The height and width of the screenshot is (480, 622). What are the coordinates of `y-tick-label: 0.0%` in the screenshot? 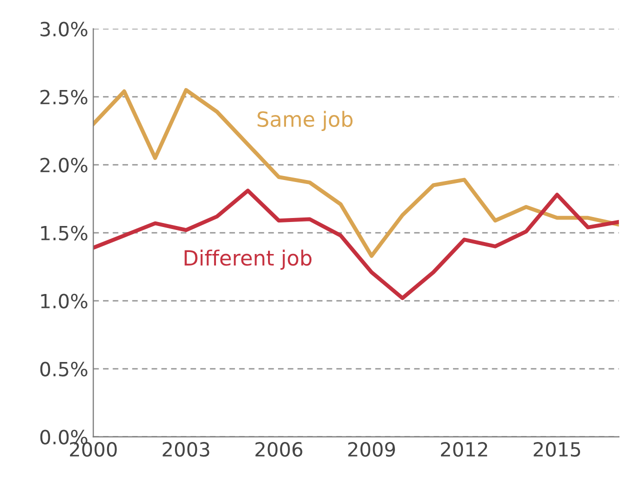 It's located at (64, 437).